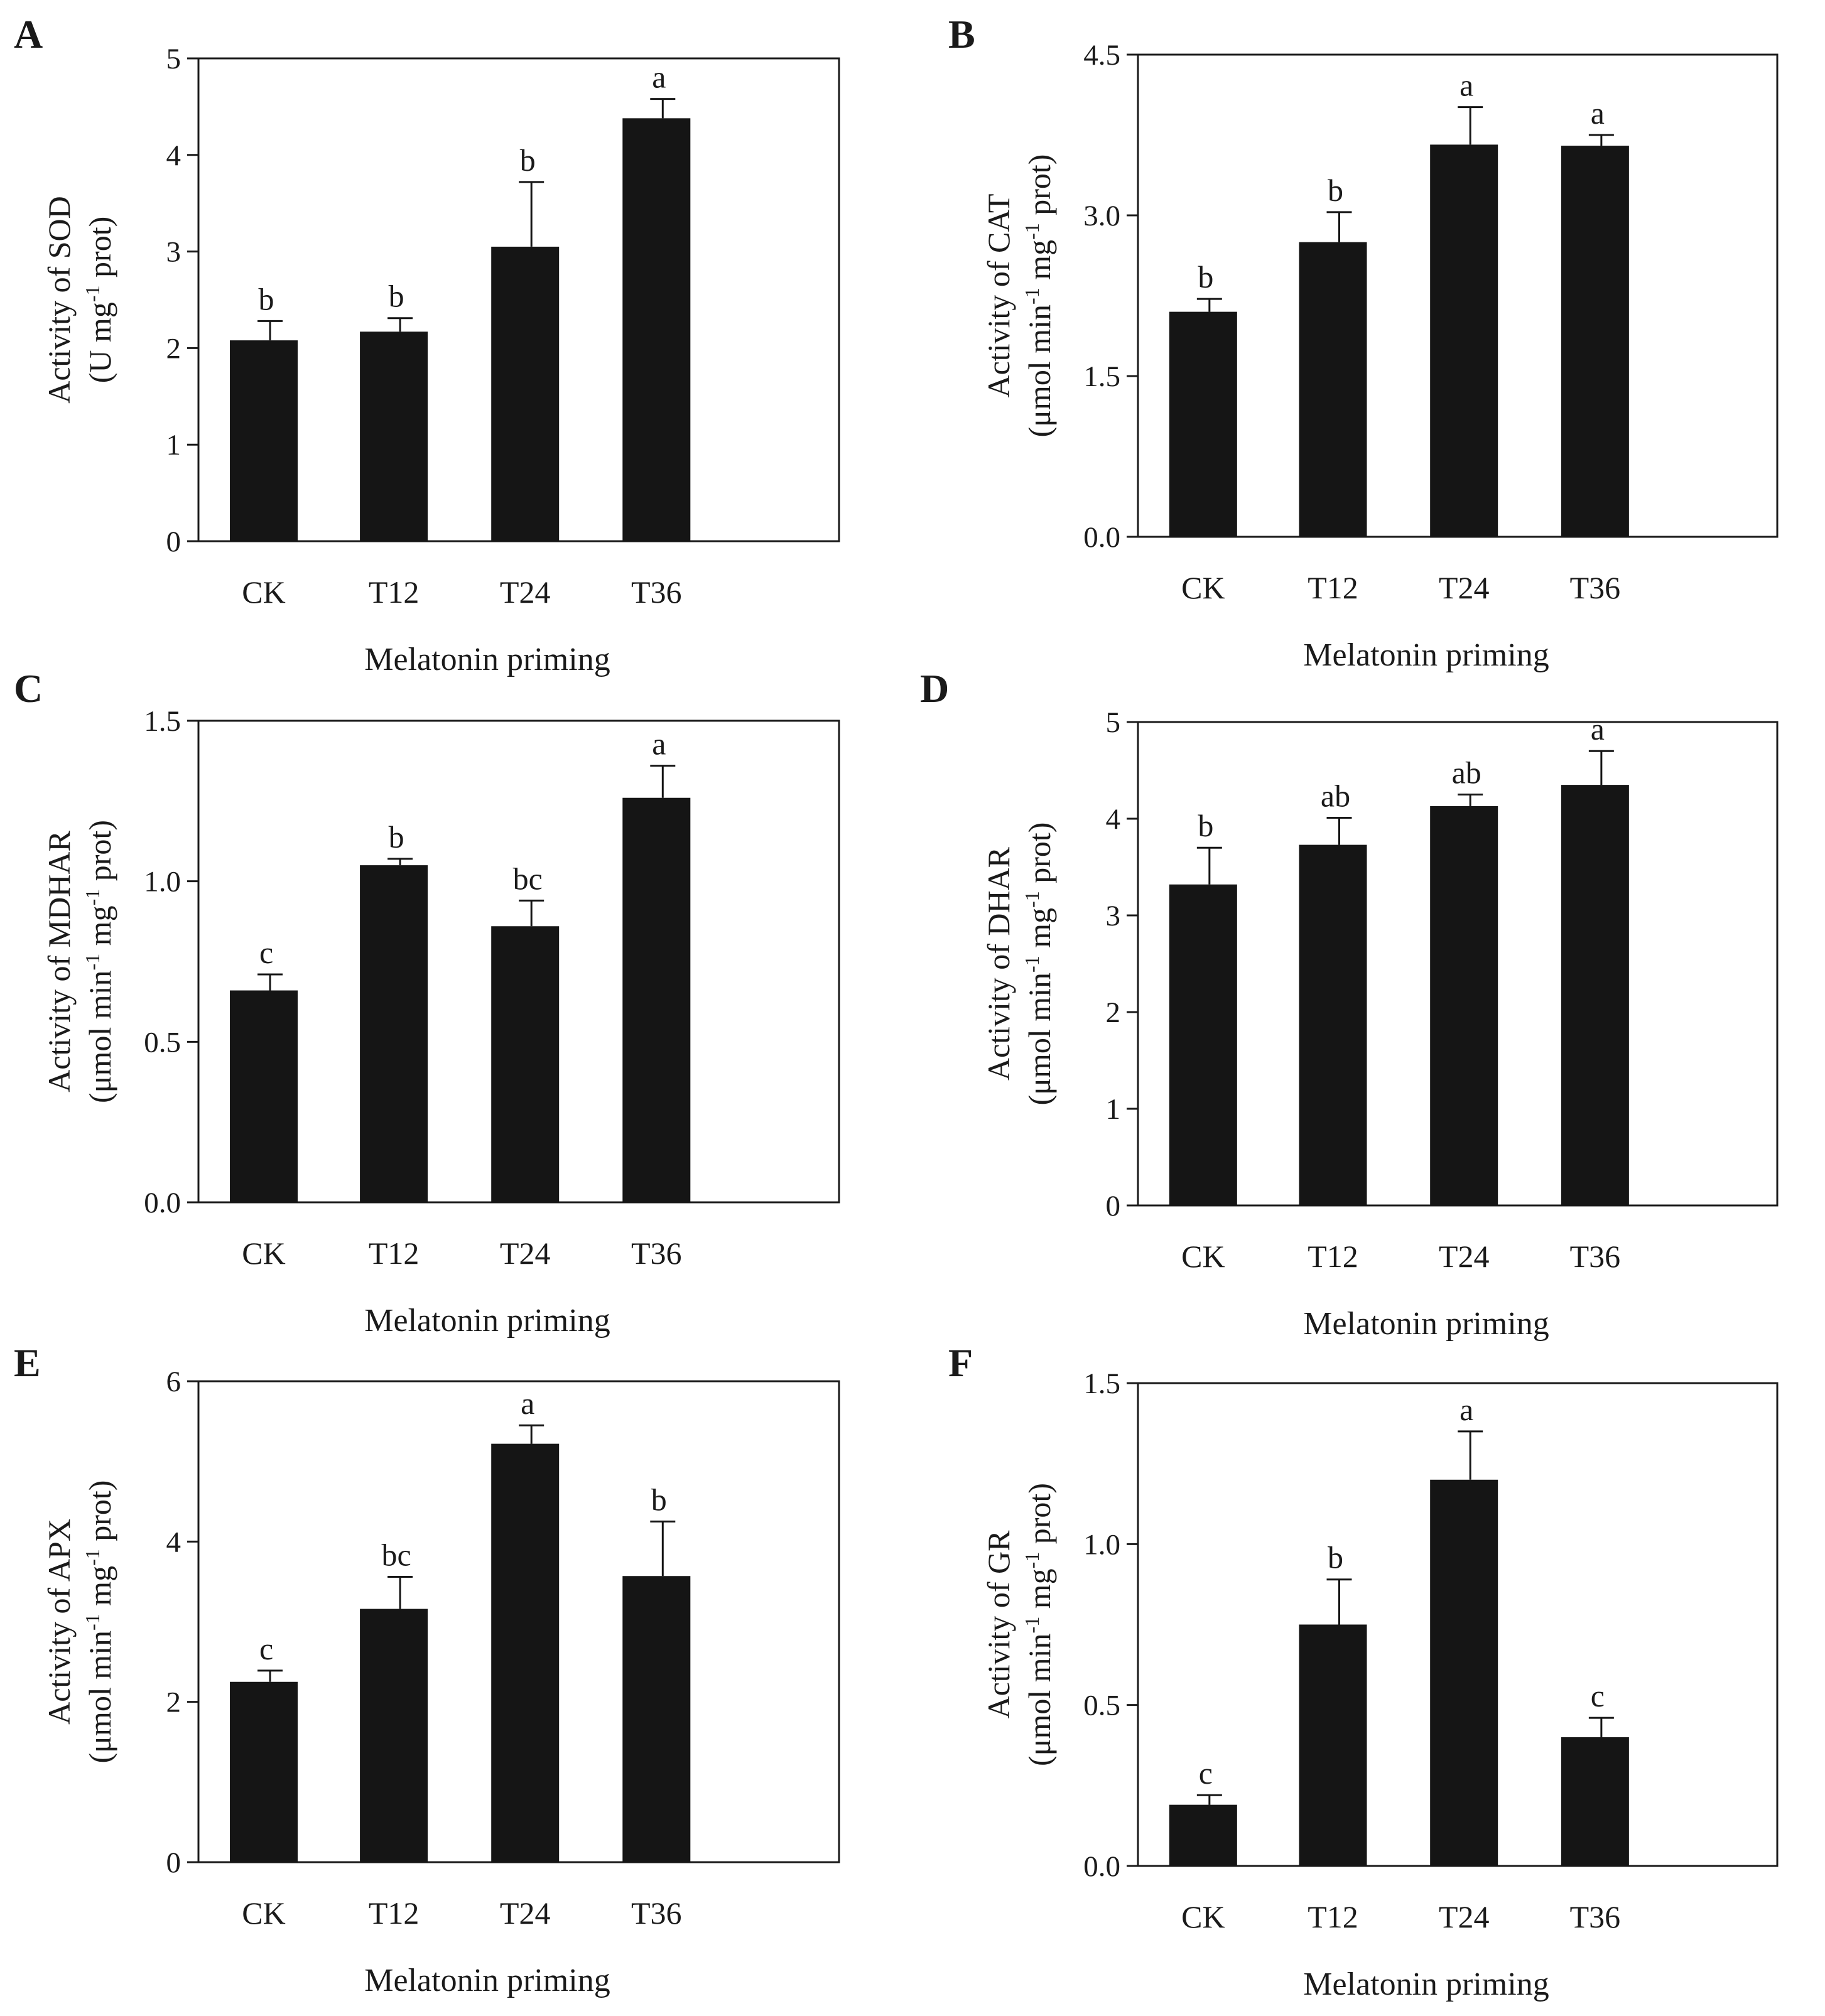 The width and height of the screenshot is (1825, 2016). I want to click on panel-d-ylabel-part: prot), so click(1039, 857).